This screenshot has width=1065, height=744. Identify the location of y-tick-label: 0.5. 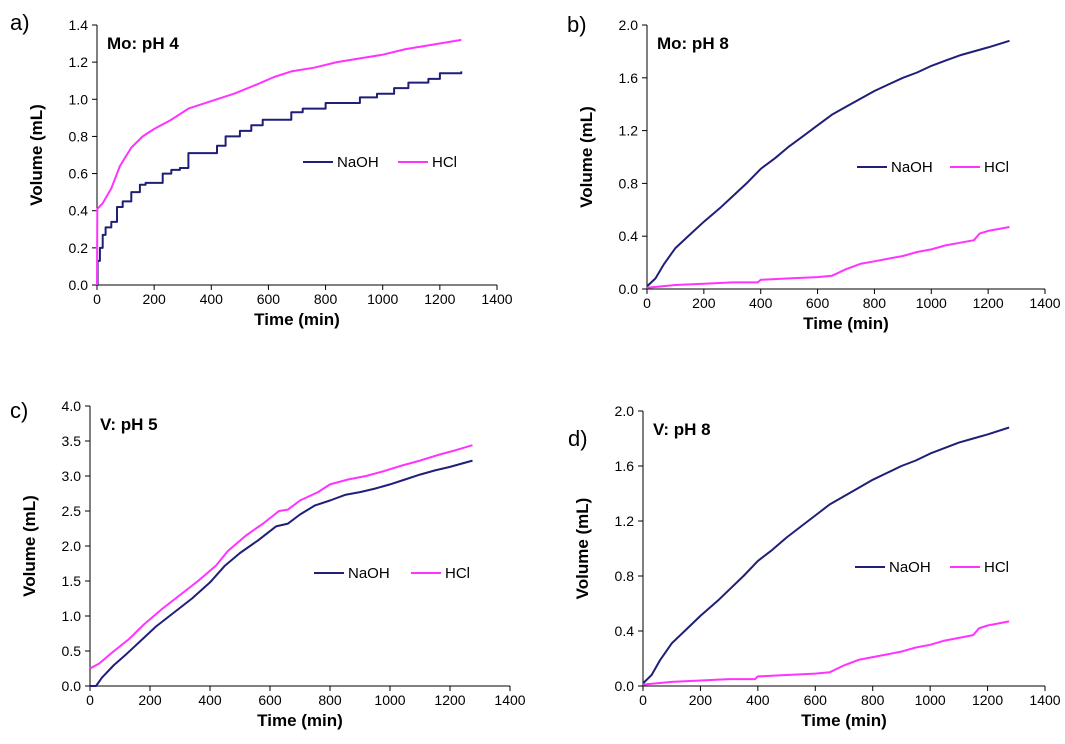
(72, 651).